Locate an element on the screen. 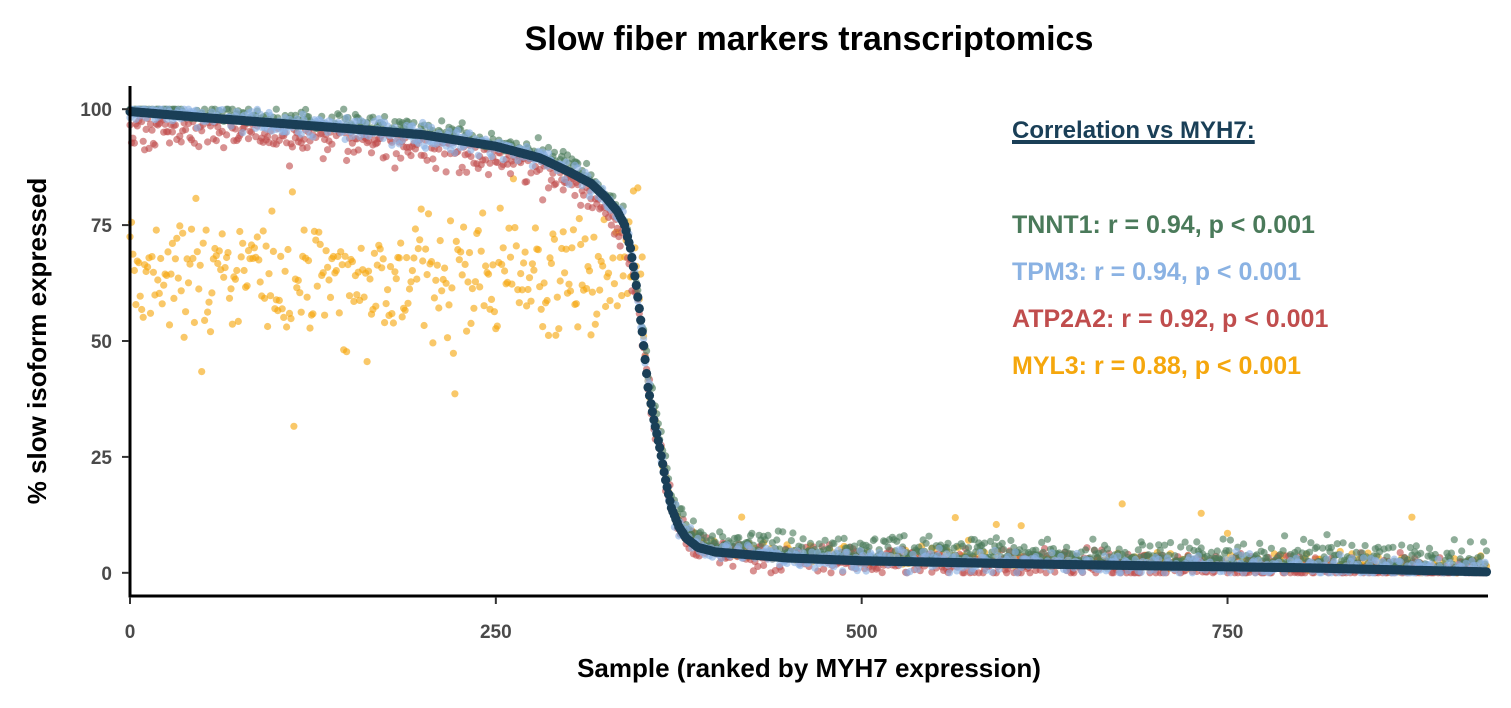 The width and height of the screenshot is (1511, 708). x-tick-label: 500 is located at coordinates (862, 632).